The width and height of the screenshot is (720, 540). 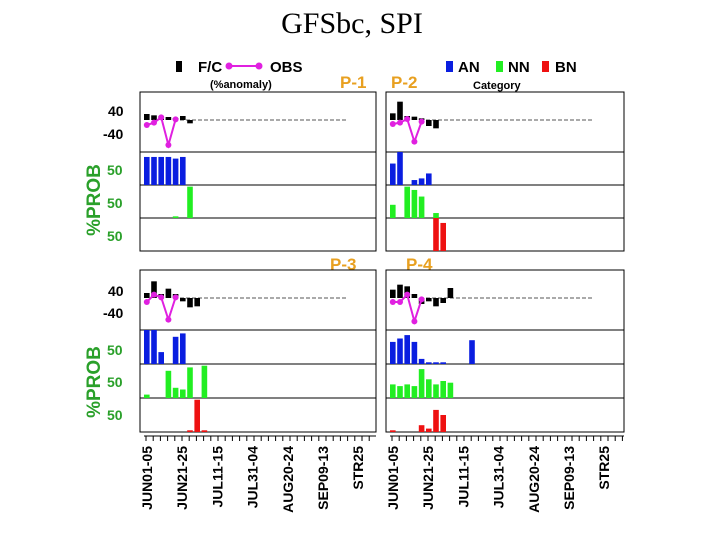 I want to click on legend-an-swatch, so click(x=449, y=66).